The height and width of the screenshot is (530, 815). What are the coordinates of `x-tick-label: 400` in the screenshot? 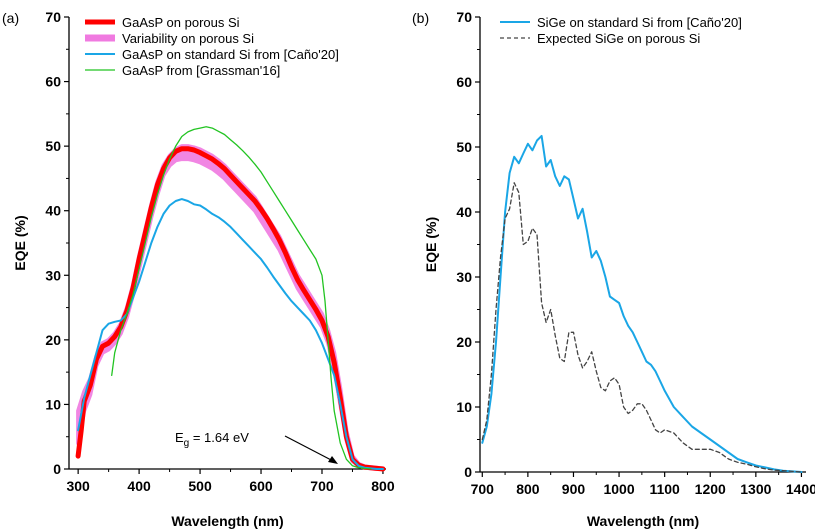 It's located at (139, 486).